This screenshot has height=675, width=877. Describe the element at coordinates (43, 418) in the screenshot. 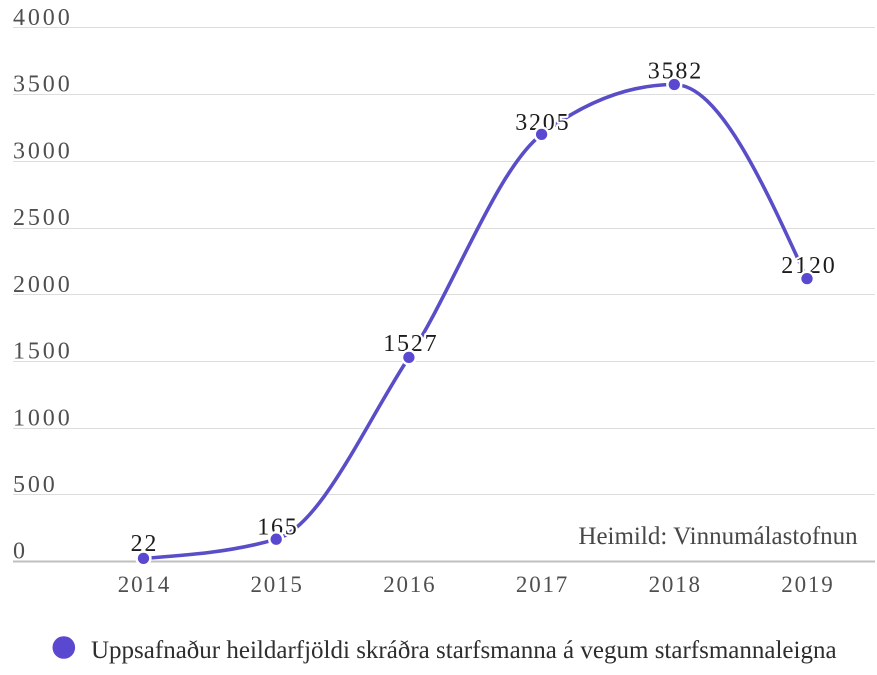

I see `svg-text: 1000` at that location.